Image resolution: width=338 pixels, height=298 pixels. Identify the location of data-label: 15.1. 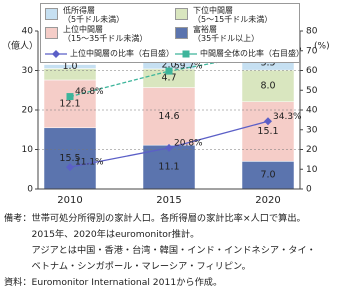
(267, 131).